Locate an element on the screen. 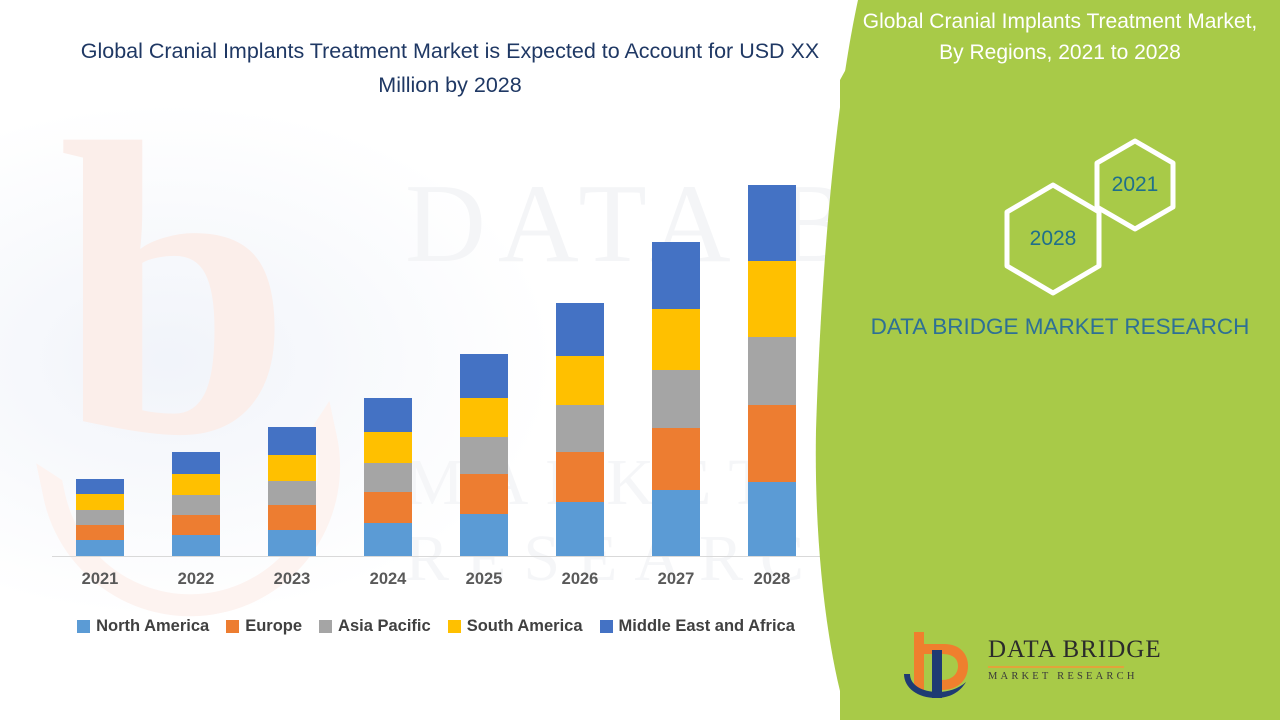 This screenshot has width=1280, height=720. legend-item: Middle East and Africa is located at coordinates (697, 626).